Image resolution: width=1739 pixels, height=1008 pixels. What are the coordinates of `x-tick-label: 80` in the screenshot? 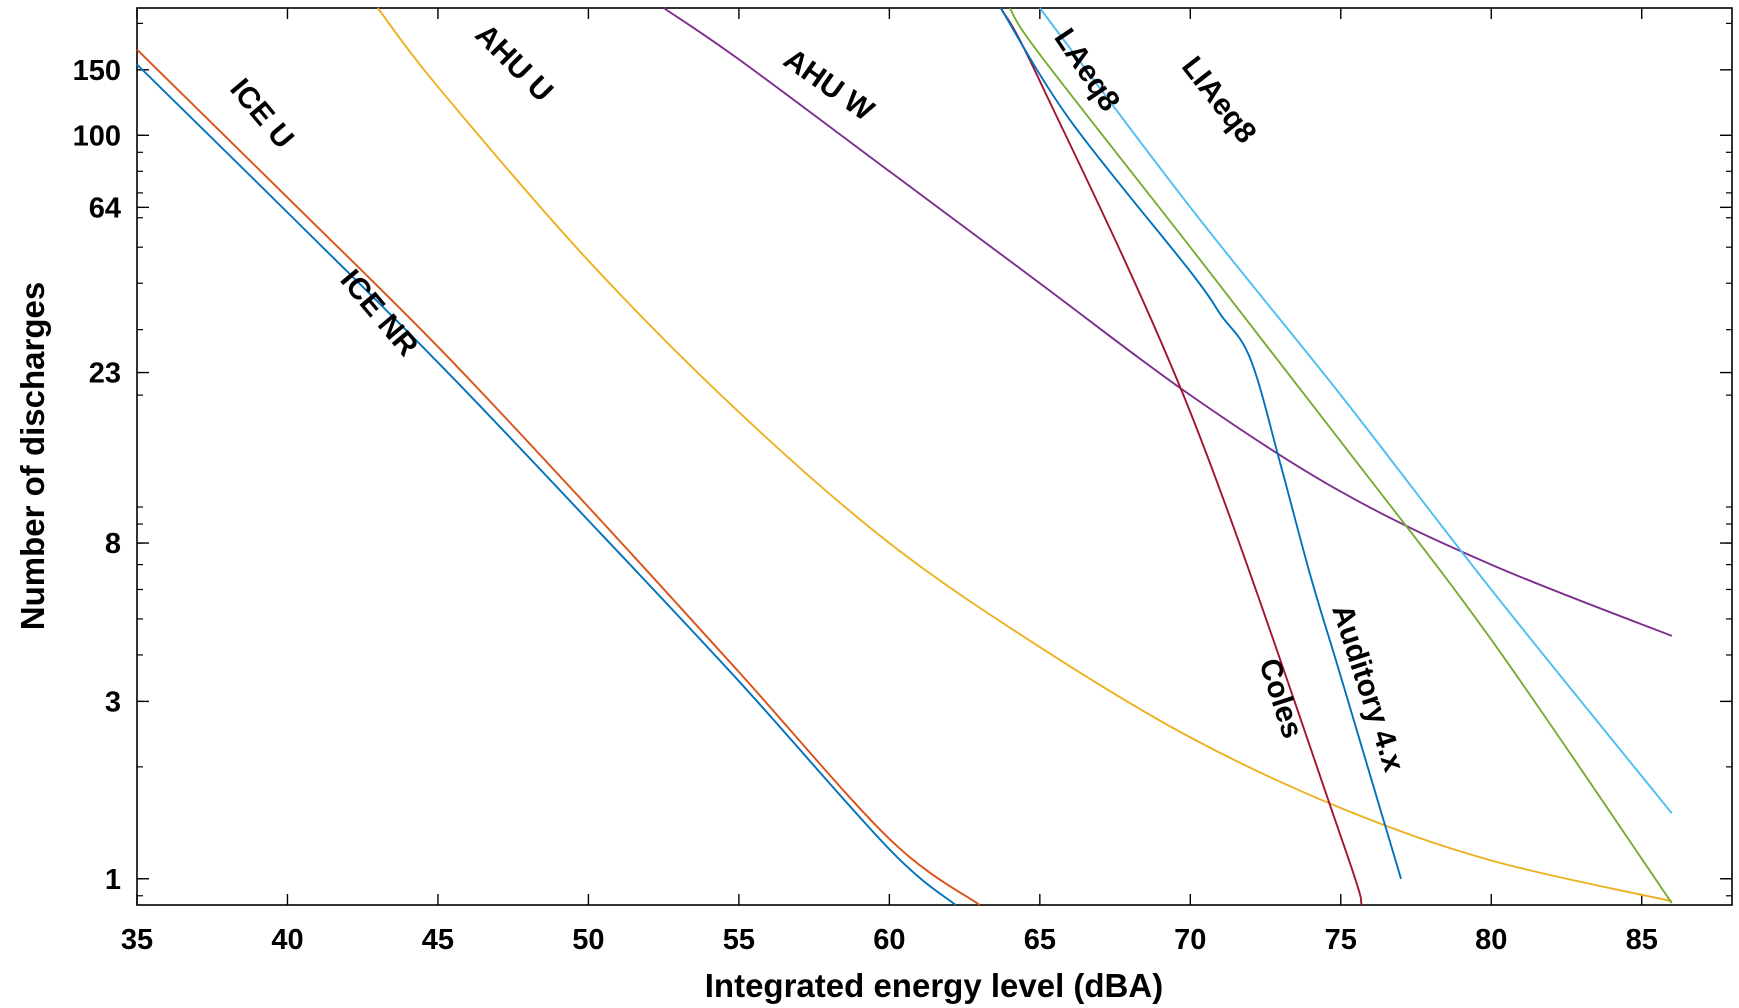 It's located at (1491, 940).